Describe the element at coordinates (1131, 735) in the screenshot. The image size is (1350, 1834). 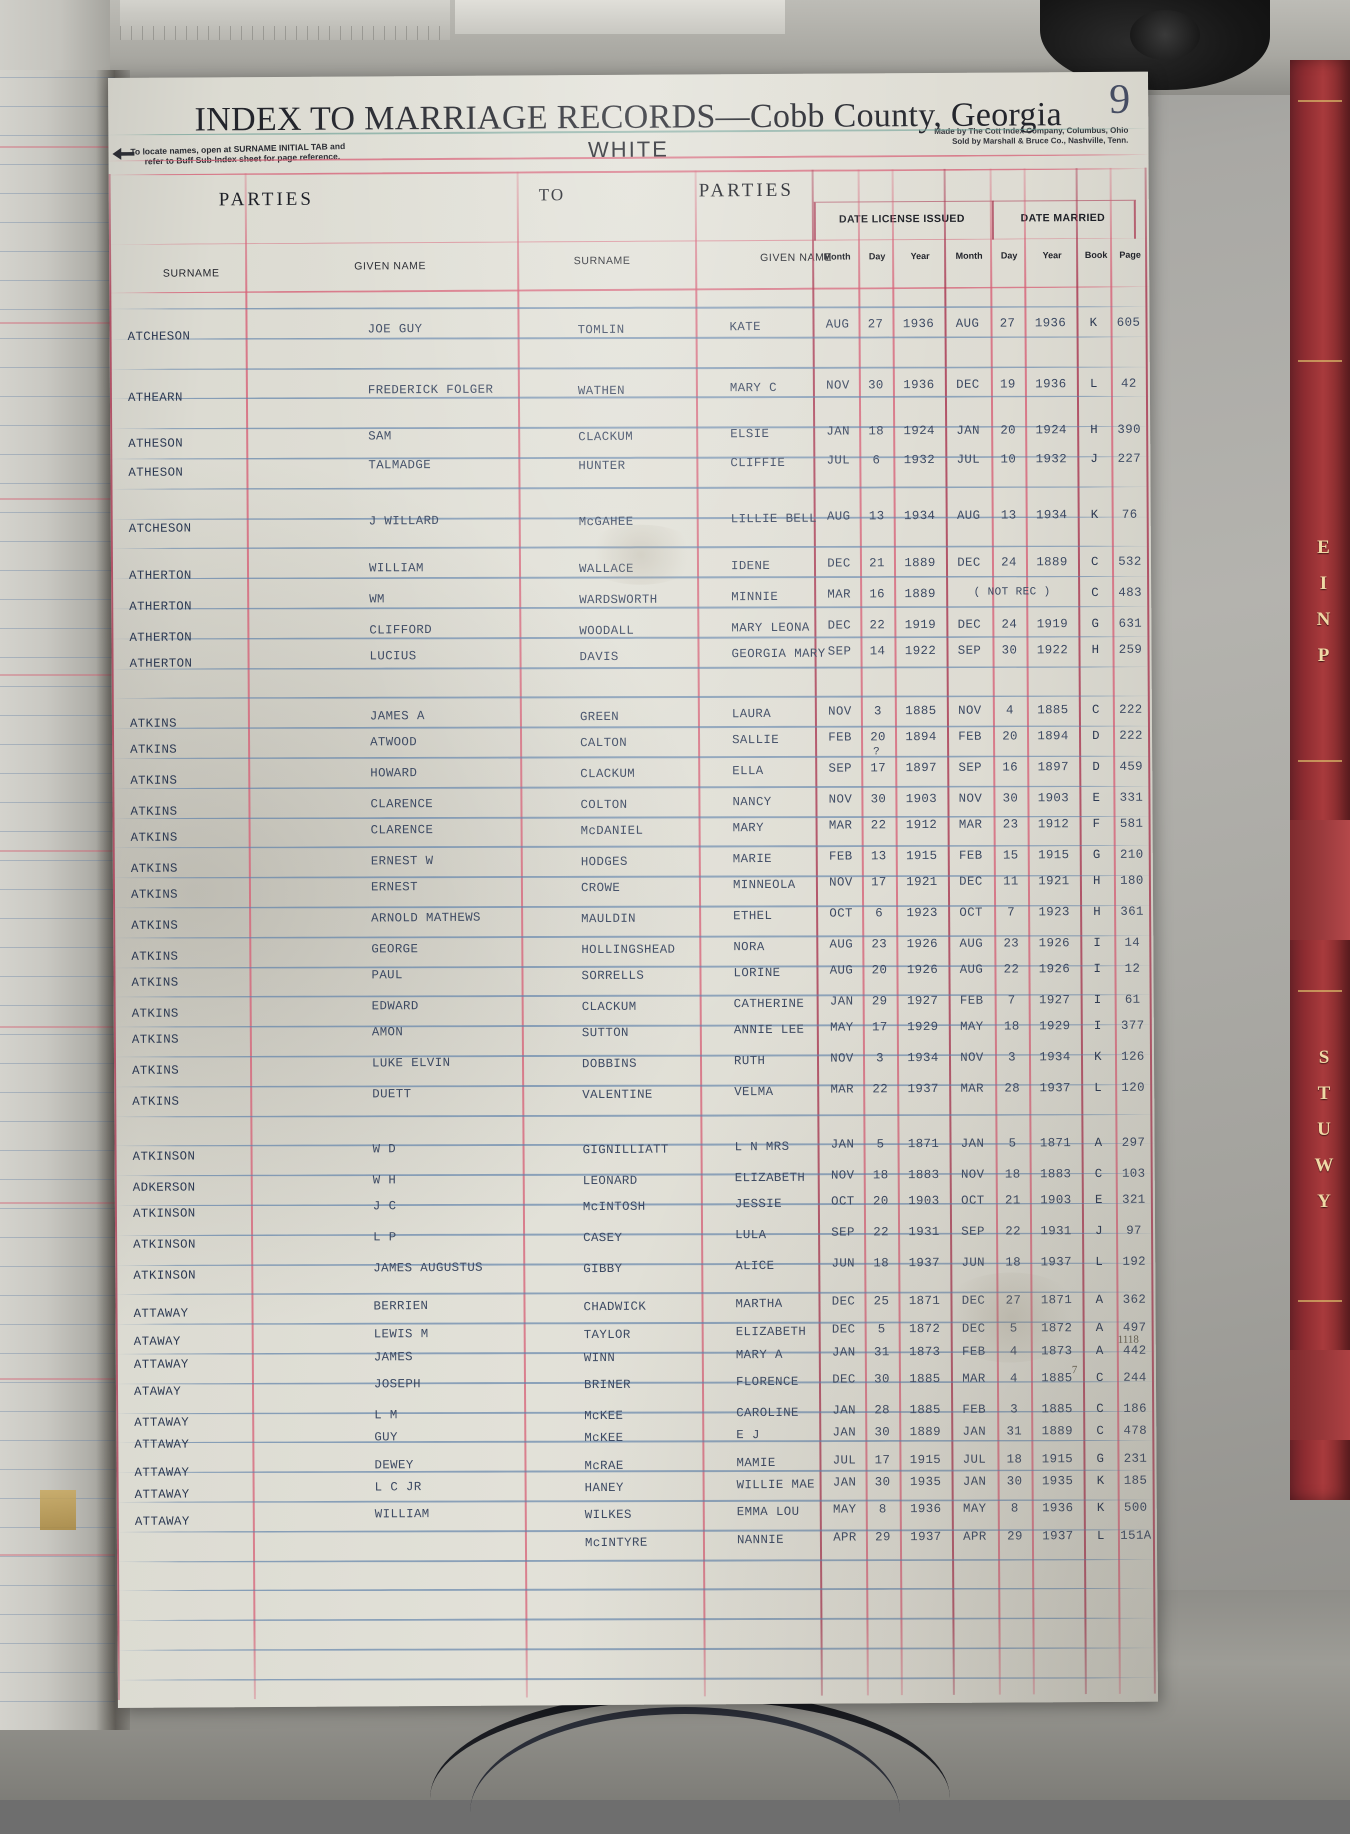
I see `table-cell: 222` at that location.